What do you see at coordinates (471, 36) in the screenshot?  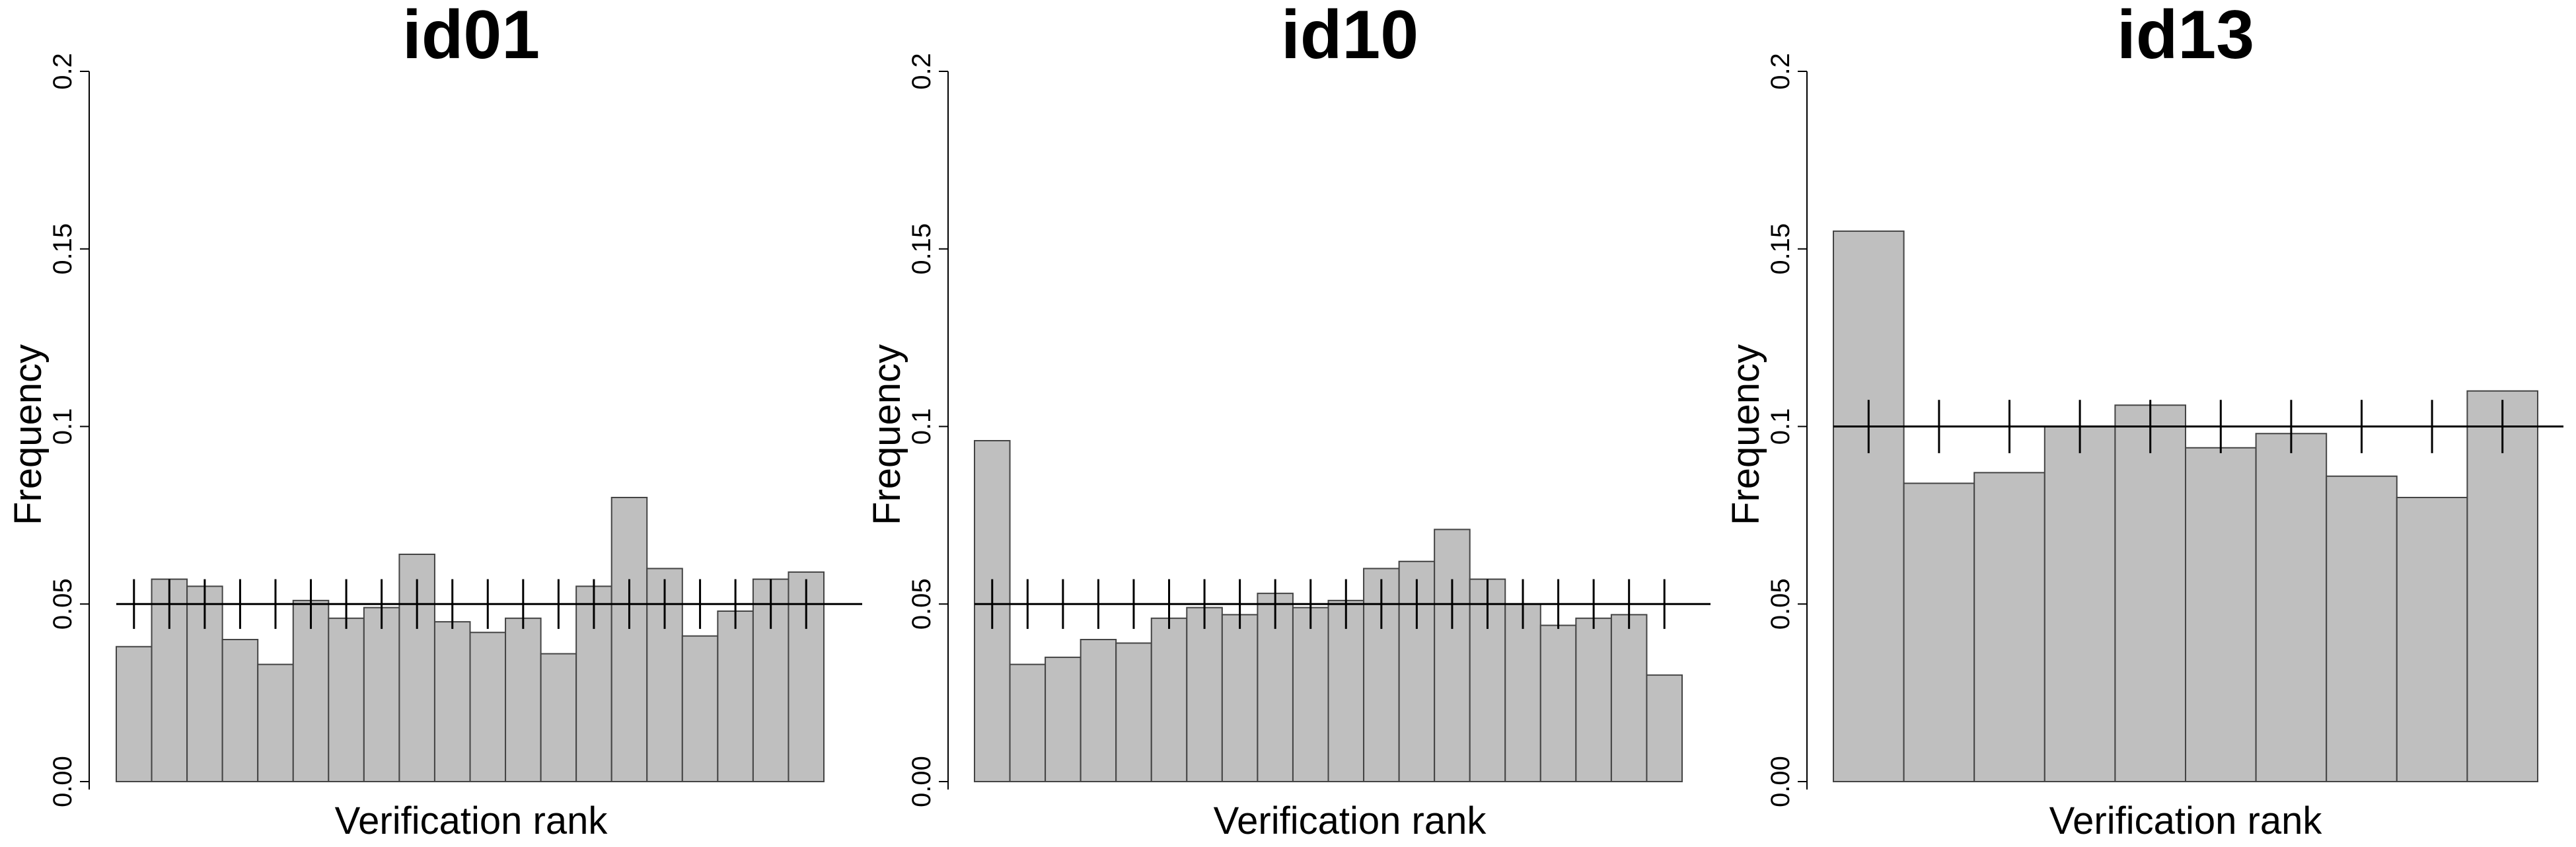 I see `panel-title: id01` at bounding box center [471, 36].